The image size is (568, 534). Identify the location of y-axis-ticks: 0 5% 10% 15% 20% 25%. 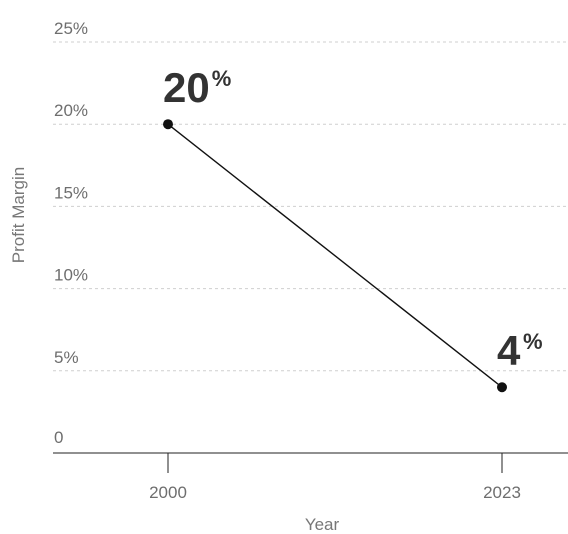
(71, 233).